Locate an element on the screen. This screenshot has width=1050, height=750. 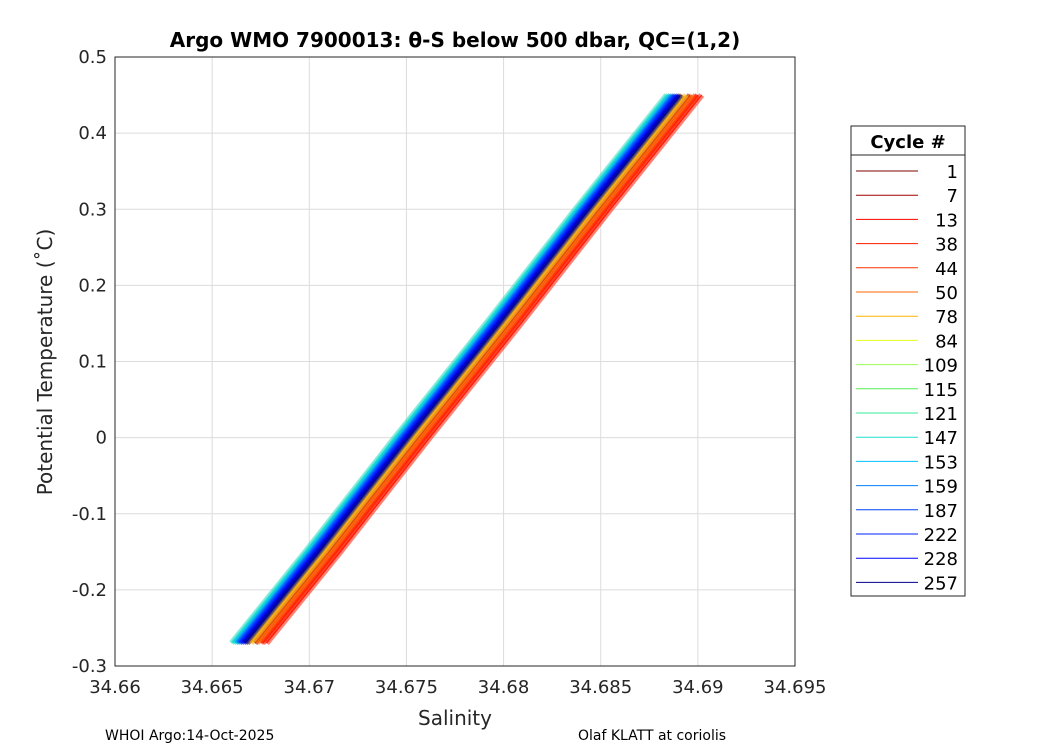
y-axis-label: Potential Temperature (˚C) is located at coordinates (45, 362).